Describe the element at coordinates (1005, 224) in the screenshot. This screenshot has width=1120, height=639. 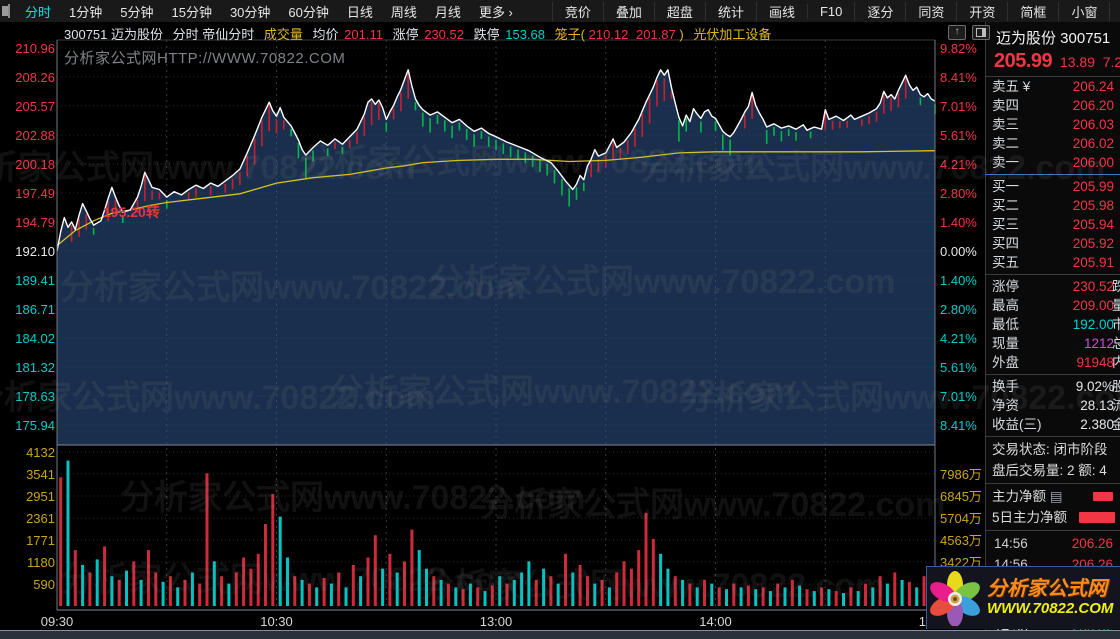
I see `bid-row-label: 买三` at that location.